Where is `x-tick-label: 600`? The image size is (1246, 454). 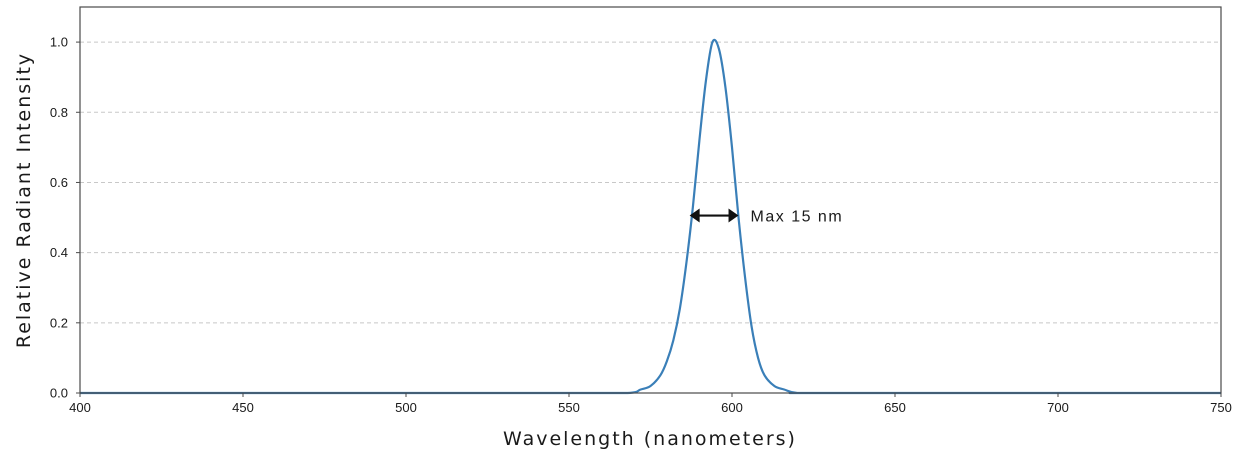 x-tick-label: 600 is located at coordinates (732, 407).